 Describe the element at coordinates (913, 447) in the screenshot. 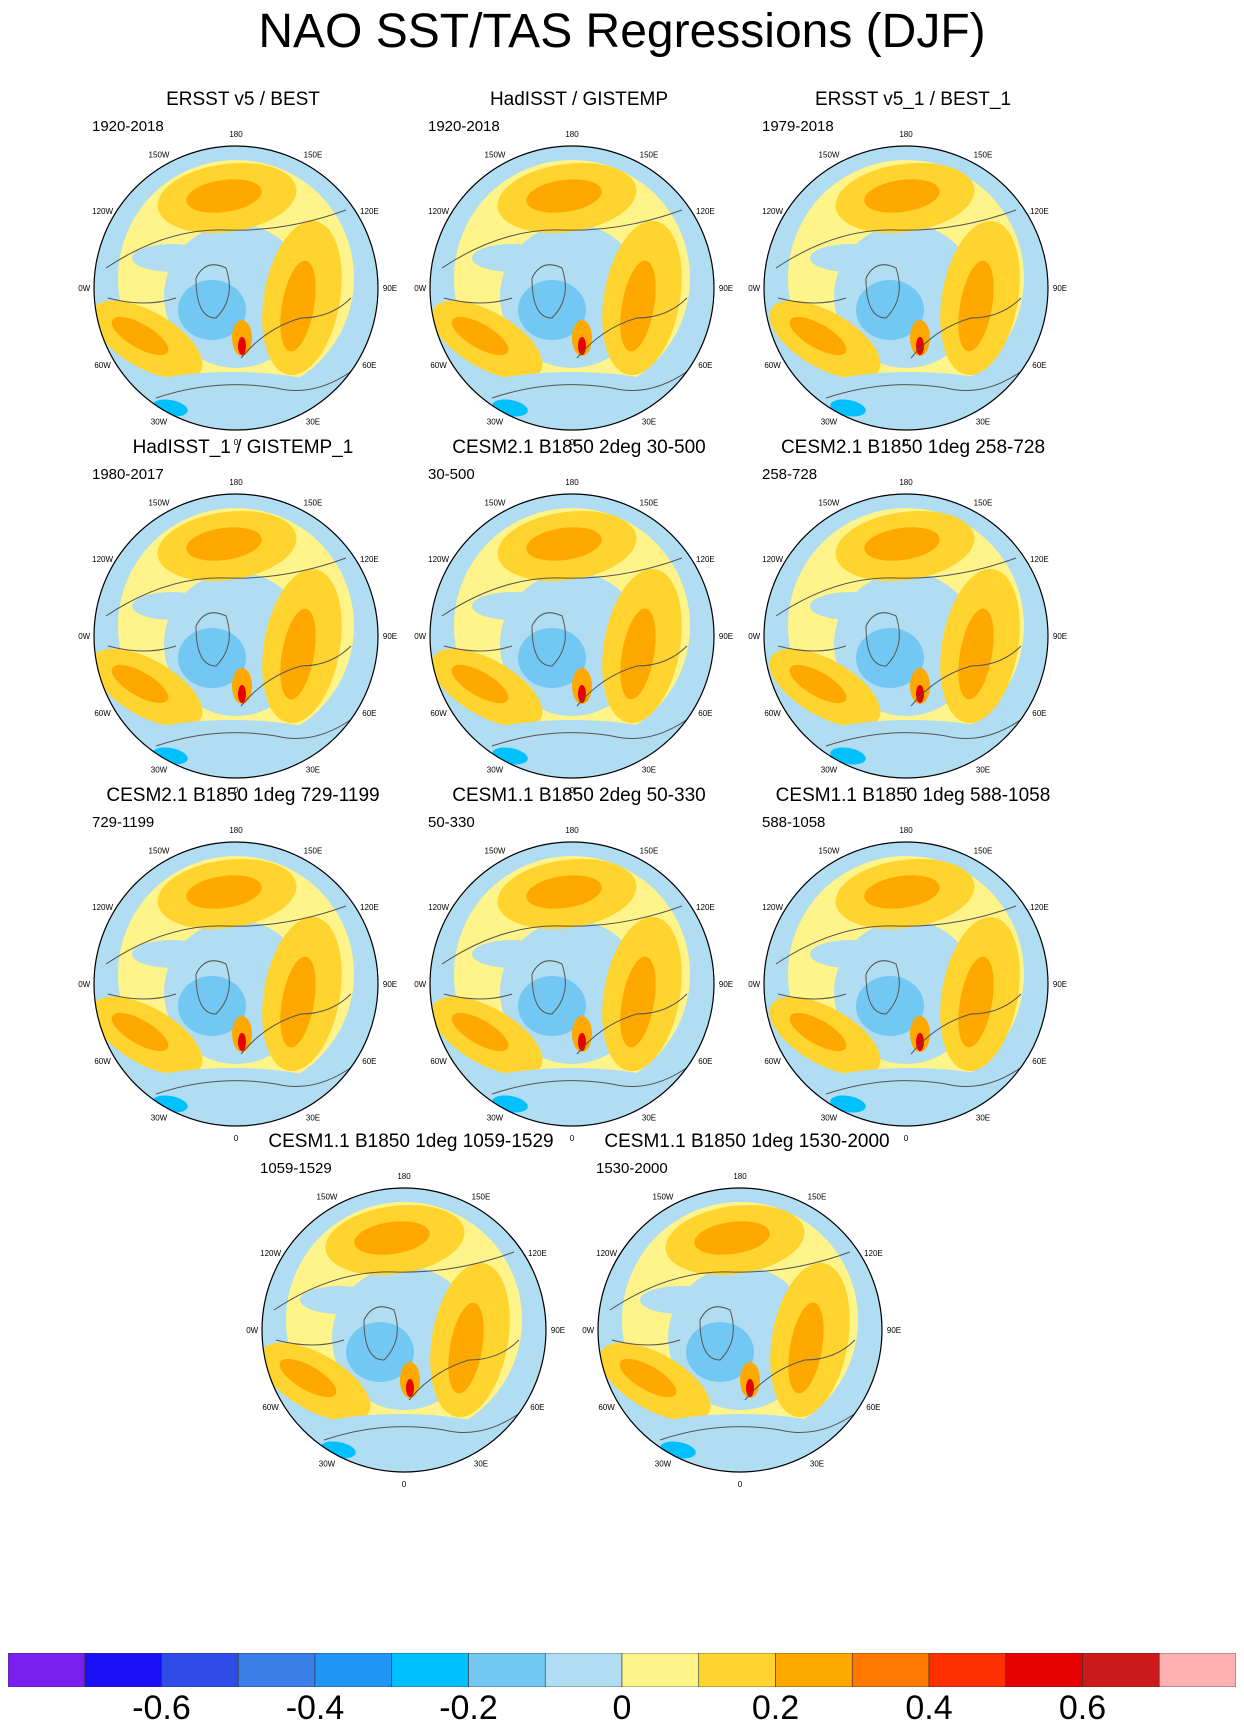

I see `panel-title: CESM2.1 B1850 1deg 258-728` at that location.